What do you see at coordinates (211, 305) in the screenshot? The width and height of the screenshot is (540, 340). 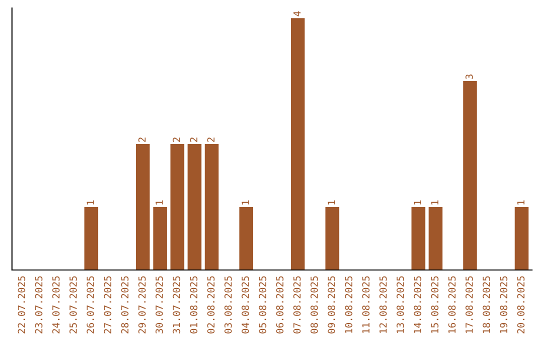 I see `x-tick-label: 02.08.2025` at bounding box center [211, 305].